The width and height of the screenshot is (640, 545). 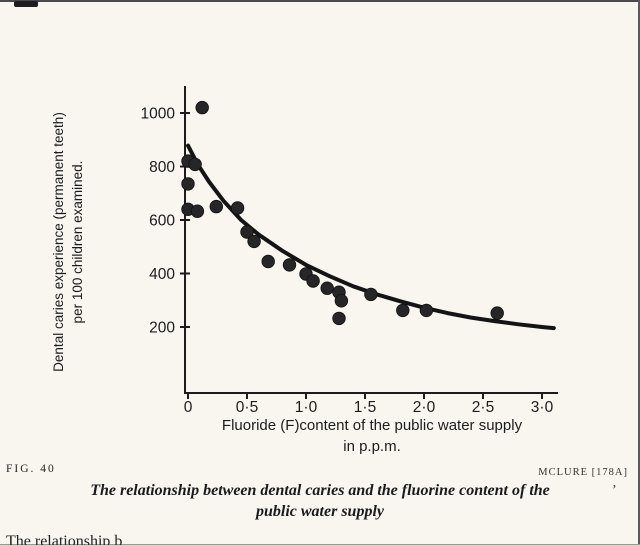 I want to click on y-tick-label: 600, so click(x=162, y=221).